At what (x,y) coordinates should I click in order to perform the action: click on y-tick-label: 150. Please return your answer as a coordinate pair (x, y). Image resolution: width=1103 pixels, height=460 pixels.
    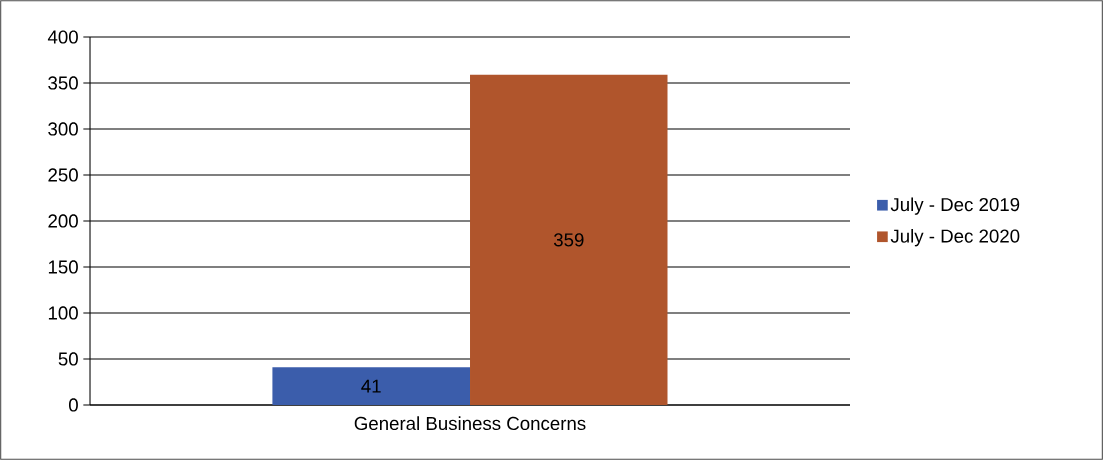
    Looking at the image, I should click on (63, 267).